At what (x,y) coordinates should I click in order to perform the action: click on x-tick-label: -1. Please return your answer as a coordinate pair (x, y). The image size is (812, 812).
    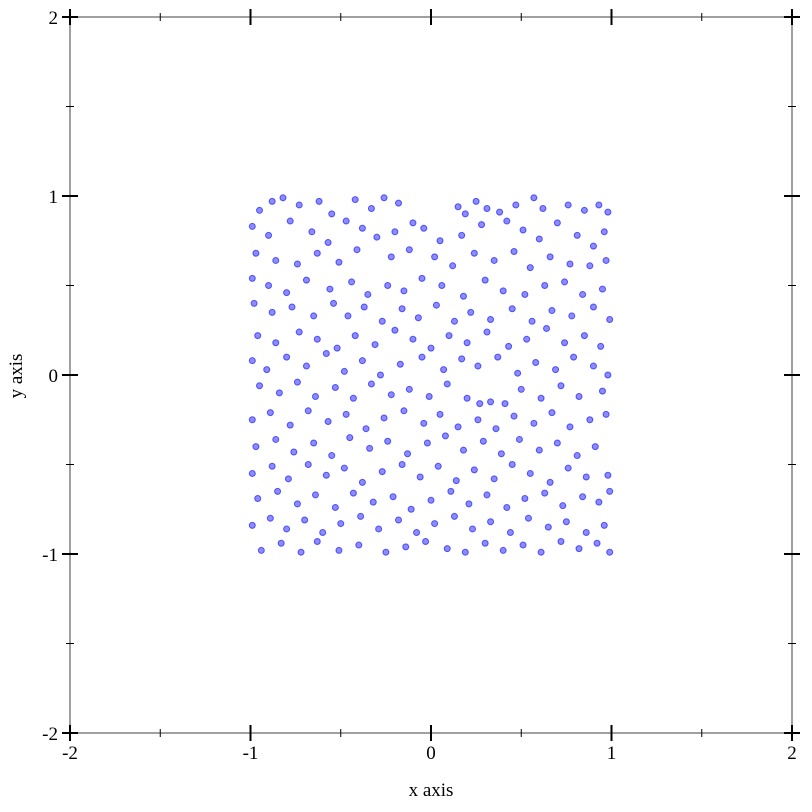
    Looking at the image, I should click on (251, 753).